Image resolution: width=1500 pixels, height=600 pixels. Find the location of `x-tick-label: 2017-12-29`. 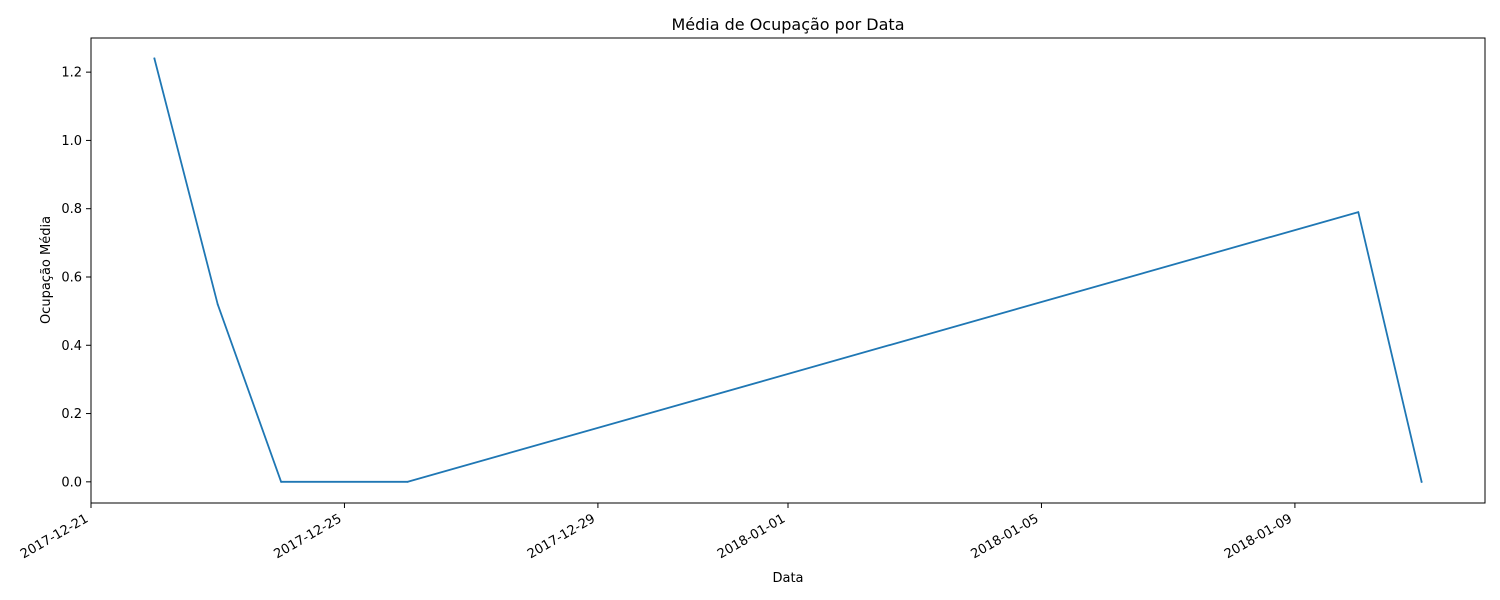

x-tick-label: 2017-12-29 is located at coordinates (561, 536).